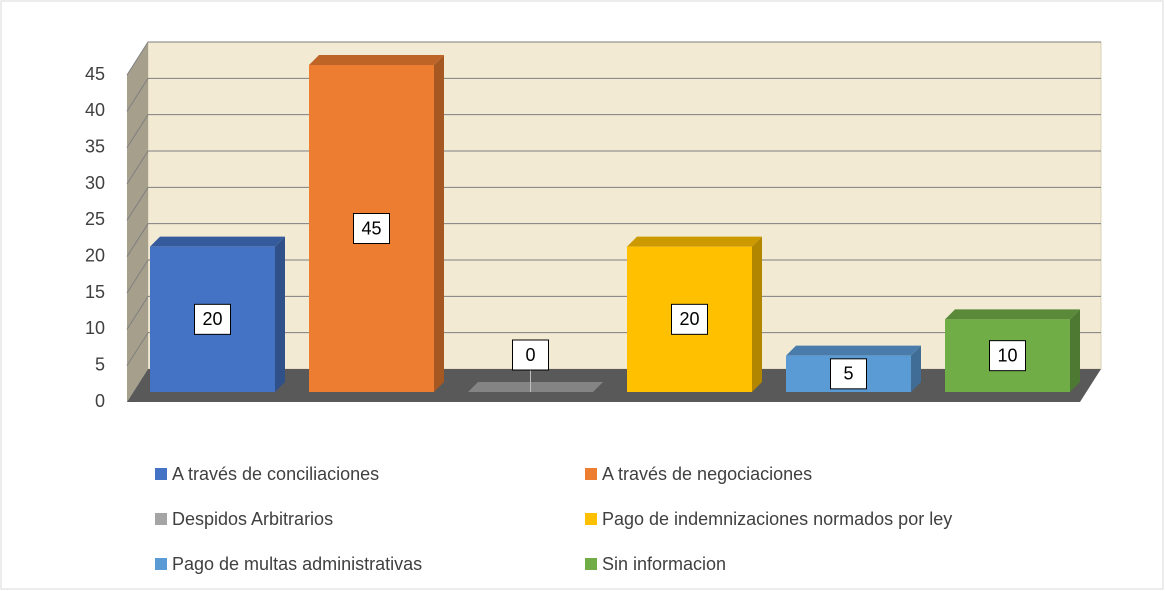 This screenshot has height=591, width=1165. Describe the element at coordinates (275, 474) in the screenshot. I see `legend-label: A través de conciliaciones` at that location.